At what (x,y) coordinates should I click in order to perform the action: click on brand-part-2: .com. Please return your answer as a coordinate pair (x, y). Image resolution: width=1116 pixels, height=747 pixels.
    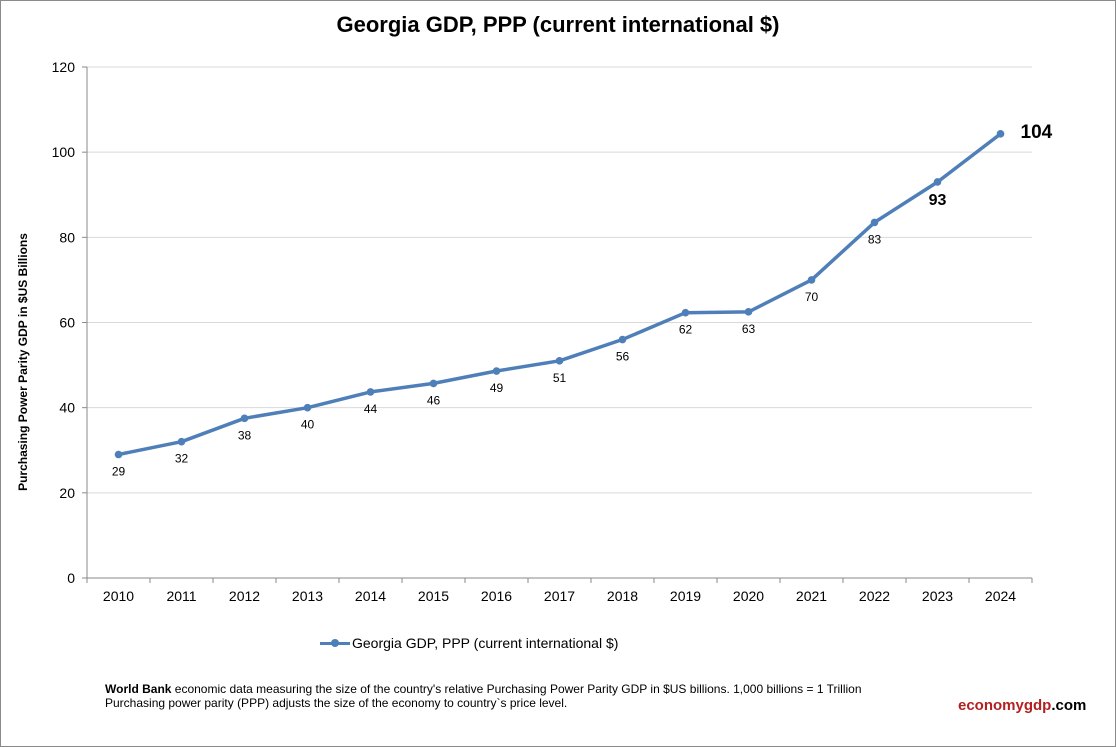
    Looking at the image, I should click on (1069, 705).